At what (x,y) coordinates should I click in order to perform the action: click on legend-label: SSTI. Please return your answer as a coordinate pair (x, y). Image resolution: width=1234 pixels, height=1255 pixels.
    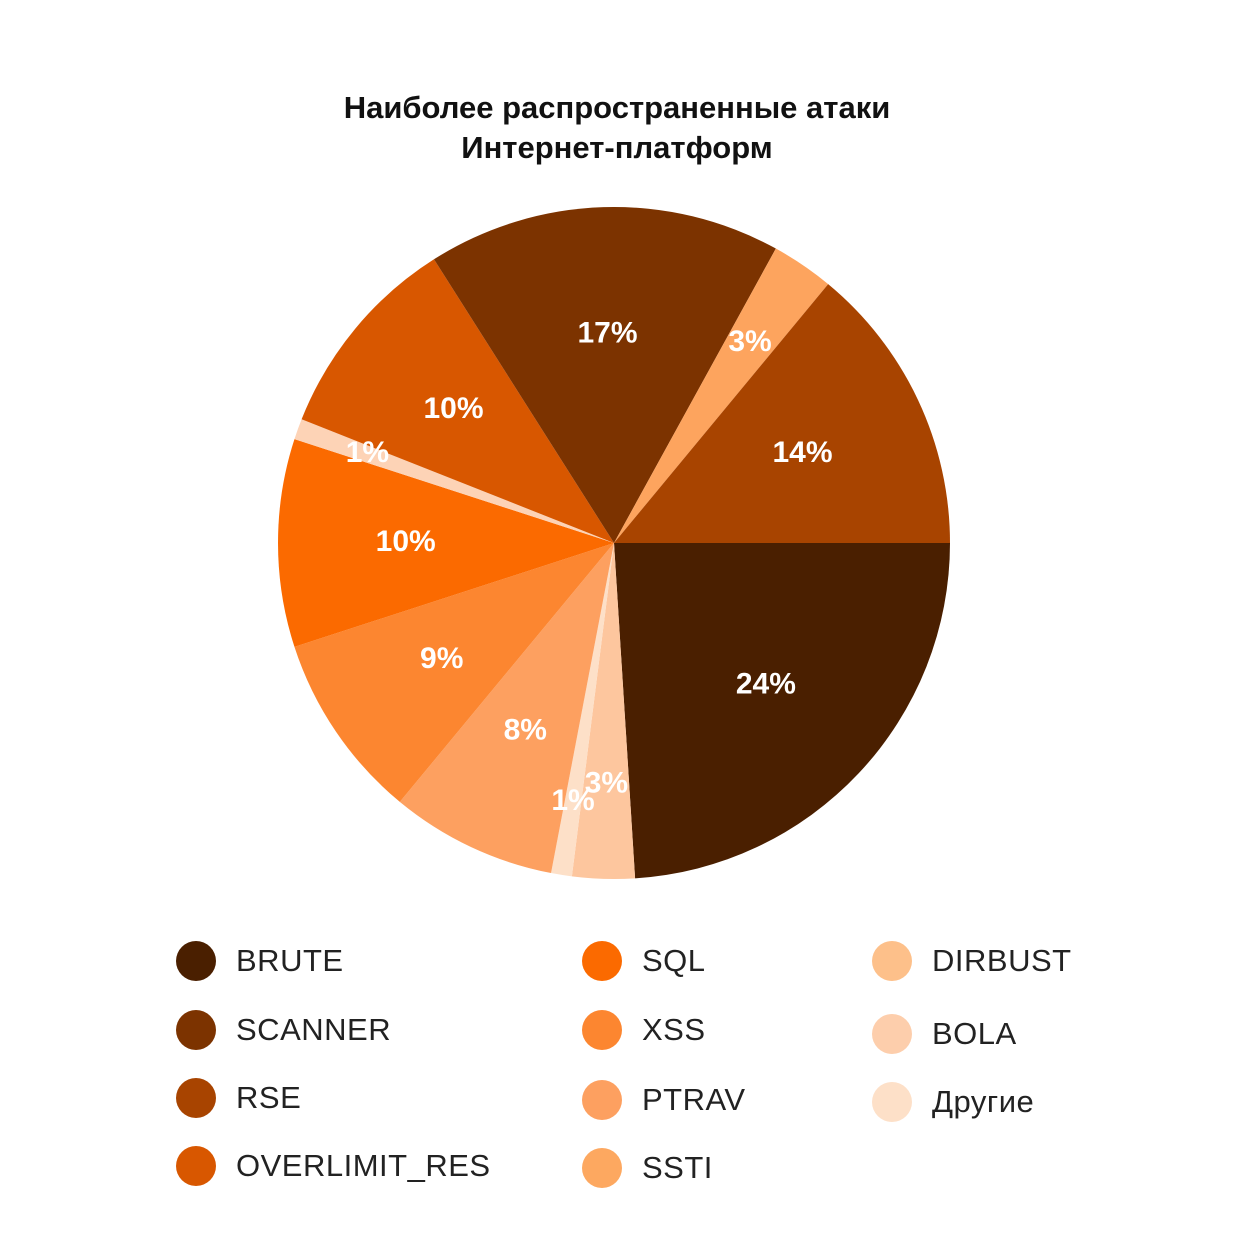
    Looking at the image, I should click on (677, 1167).